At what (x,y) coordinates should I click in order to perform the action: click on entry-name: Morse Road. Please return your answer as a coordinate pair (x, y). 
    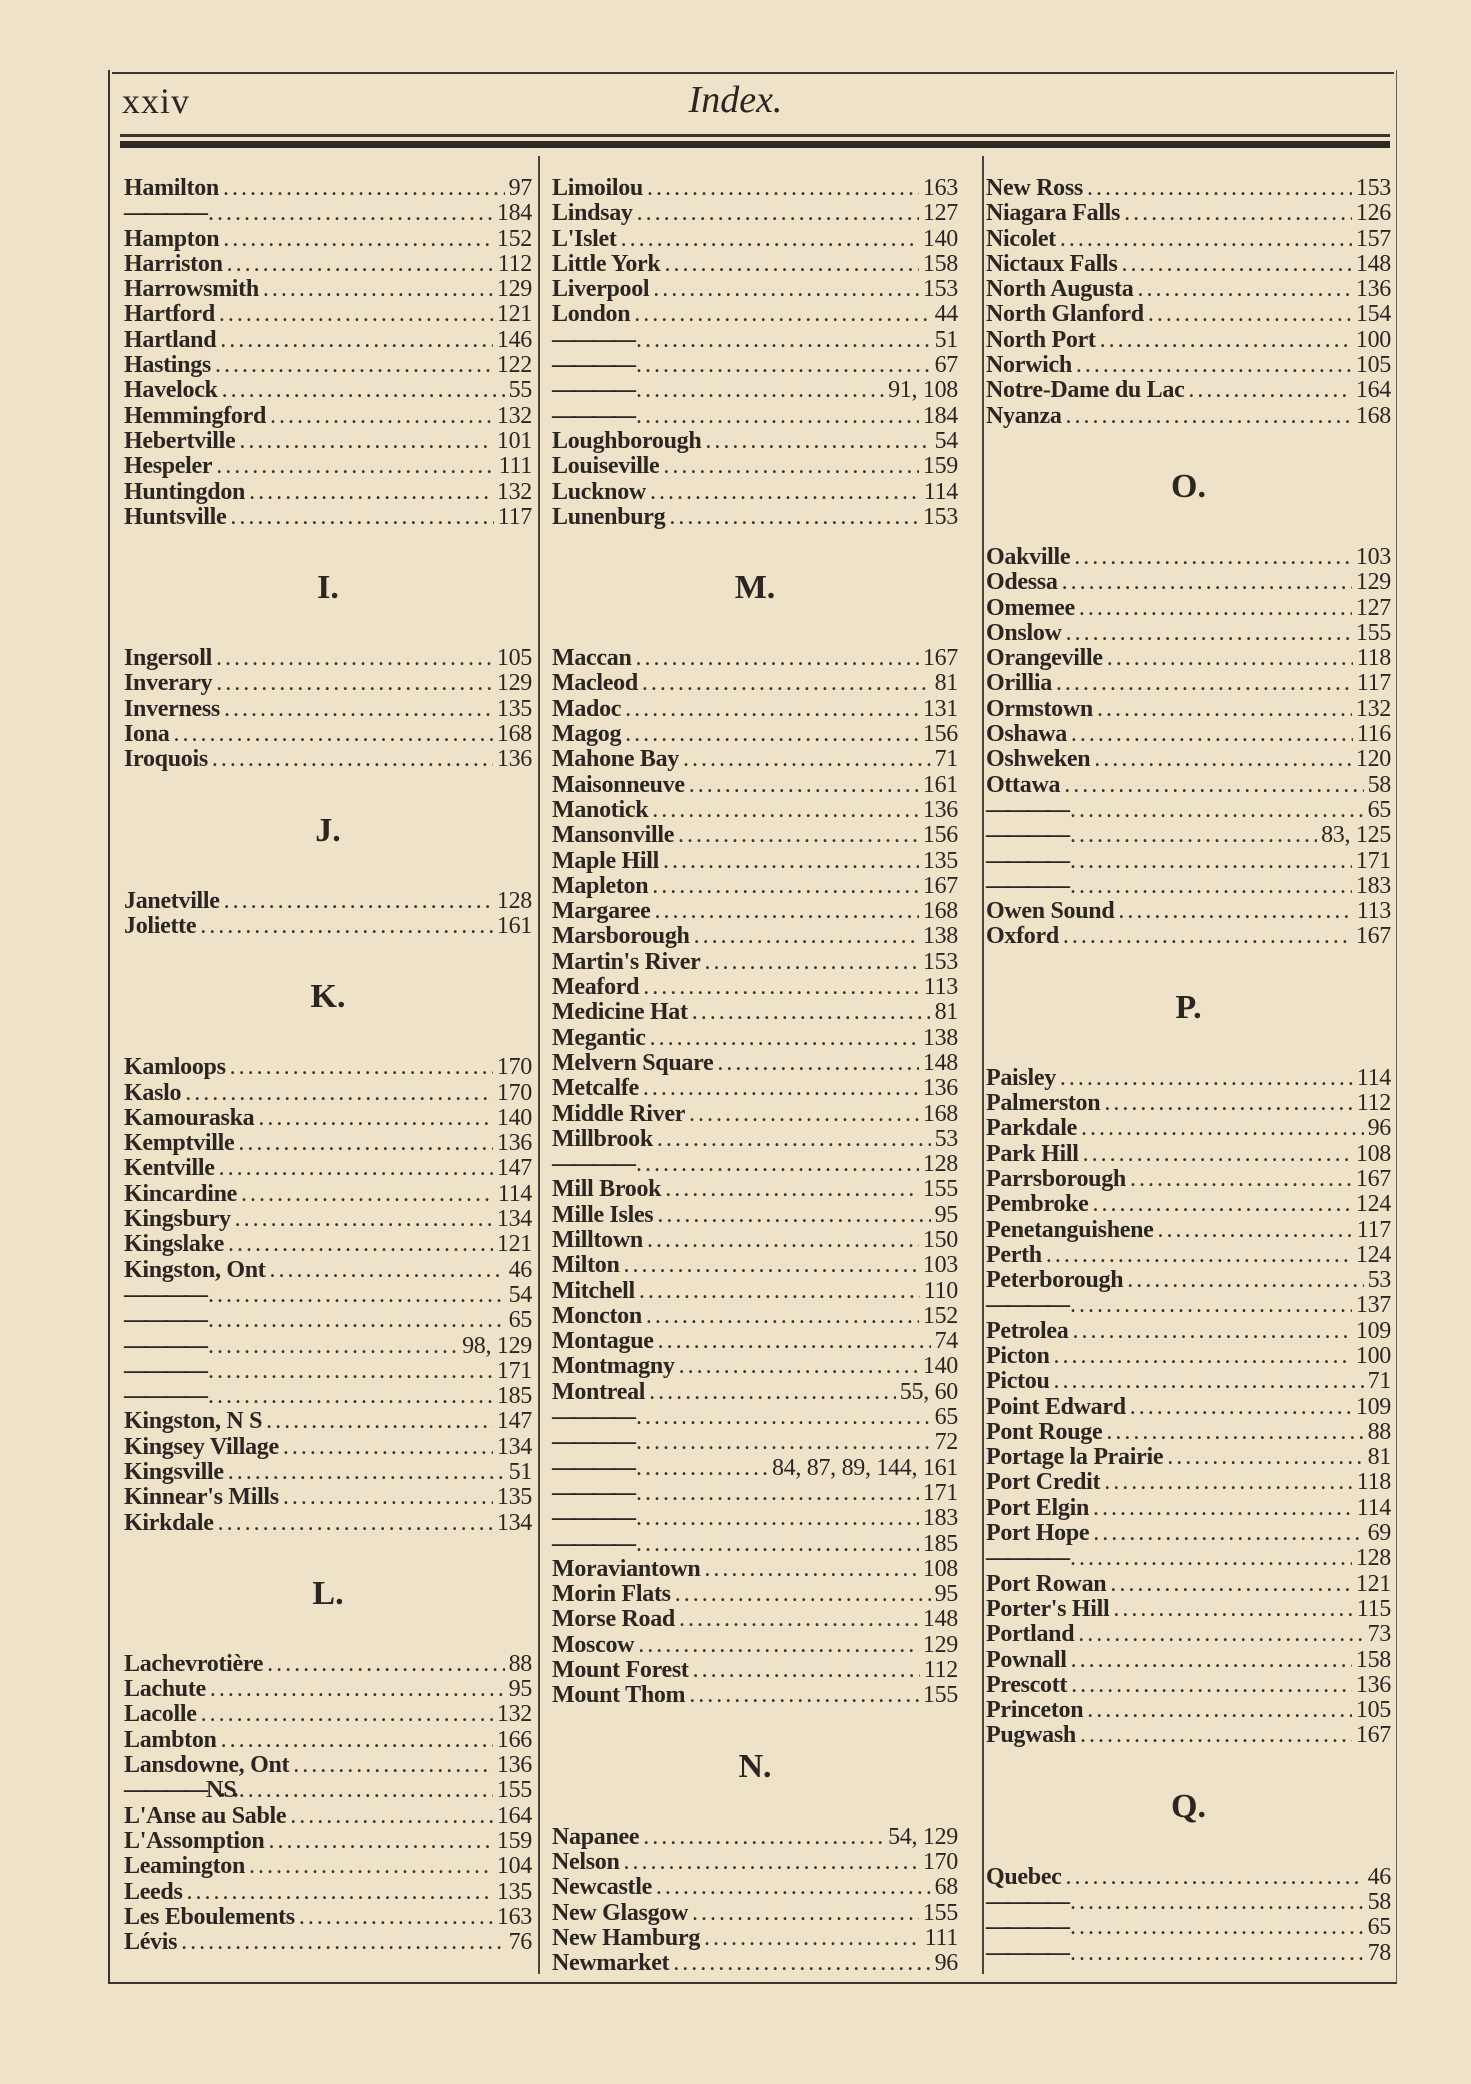
    Looking at the image, I should click on (613, 1619).